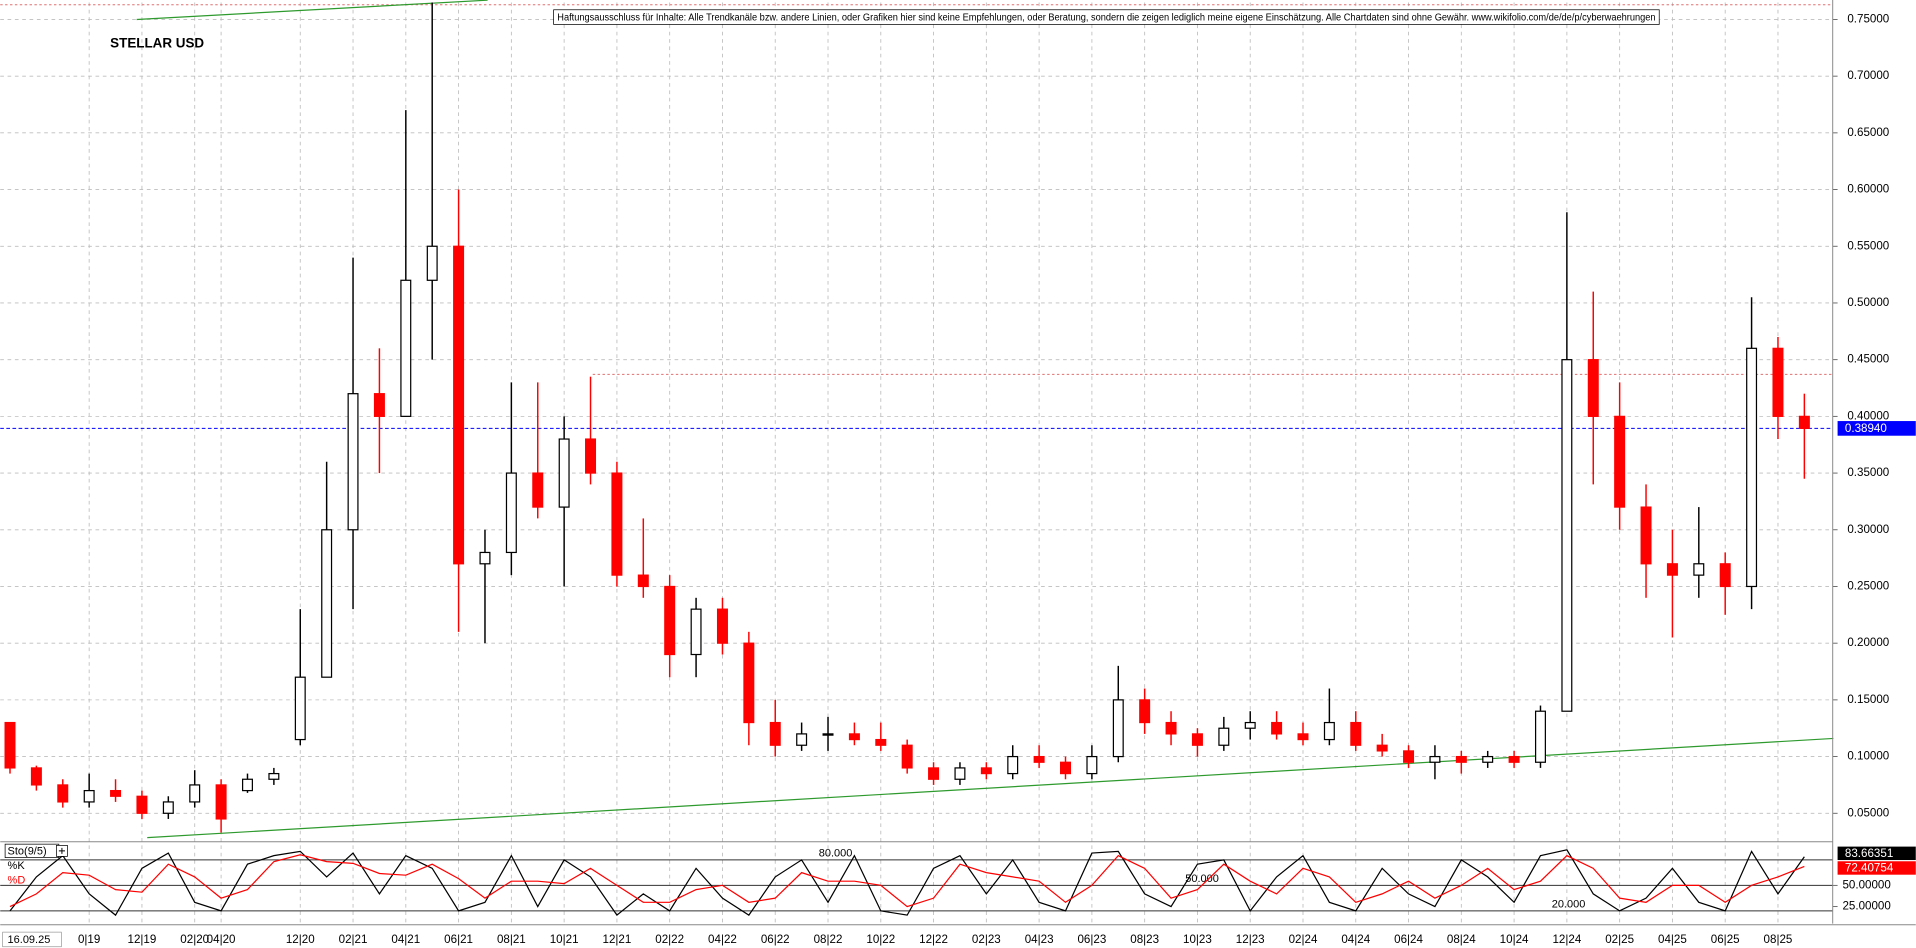 The height and width of the screenshot is (948, 1916). I want to click on x-tick-label: 12|23, so click(1250, 939).